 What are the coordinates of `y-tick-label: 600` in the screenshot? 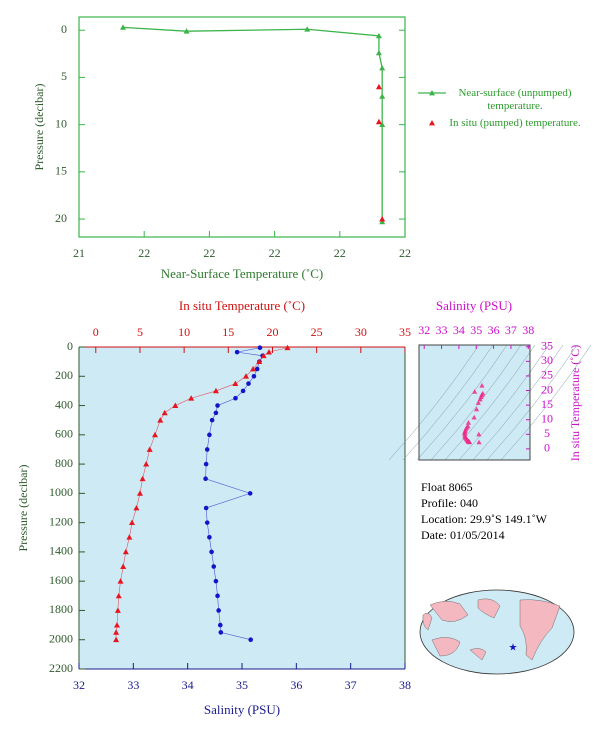 It's located at (64, 434).